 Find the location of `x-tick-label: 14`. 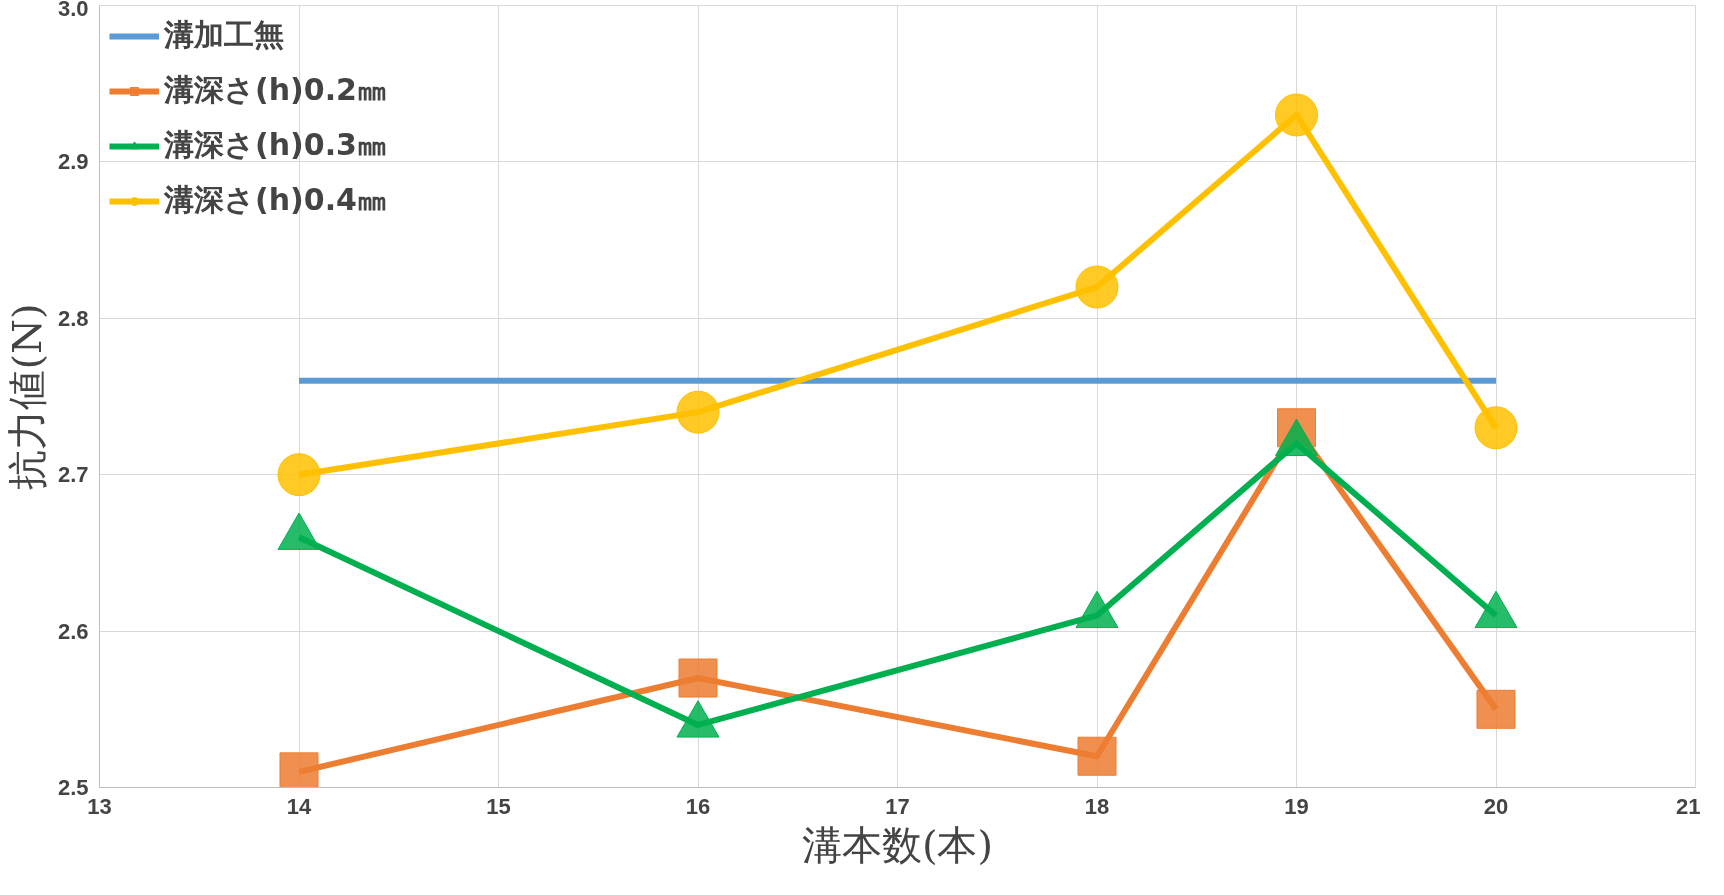

x-tick-label: 14 is located at coordinates (299, 806).